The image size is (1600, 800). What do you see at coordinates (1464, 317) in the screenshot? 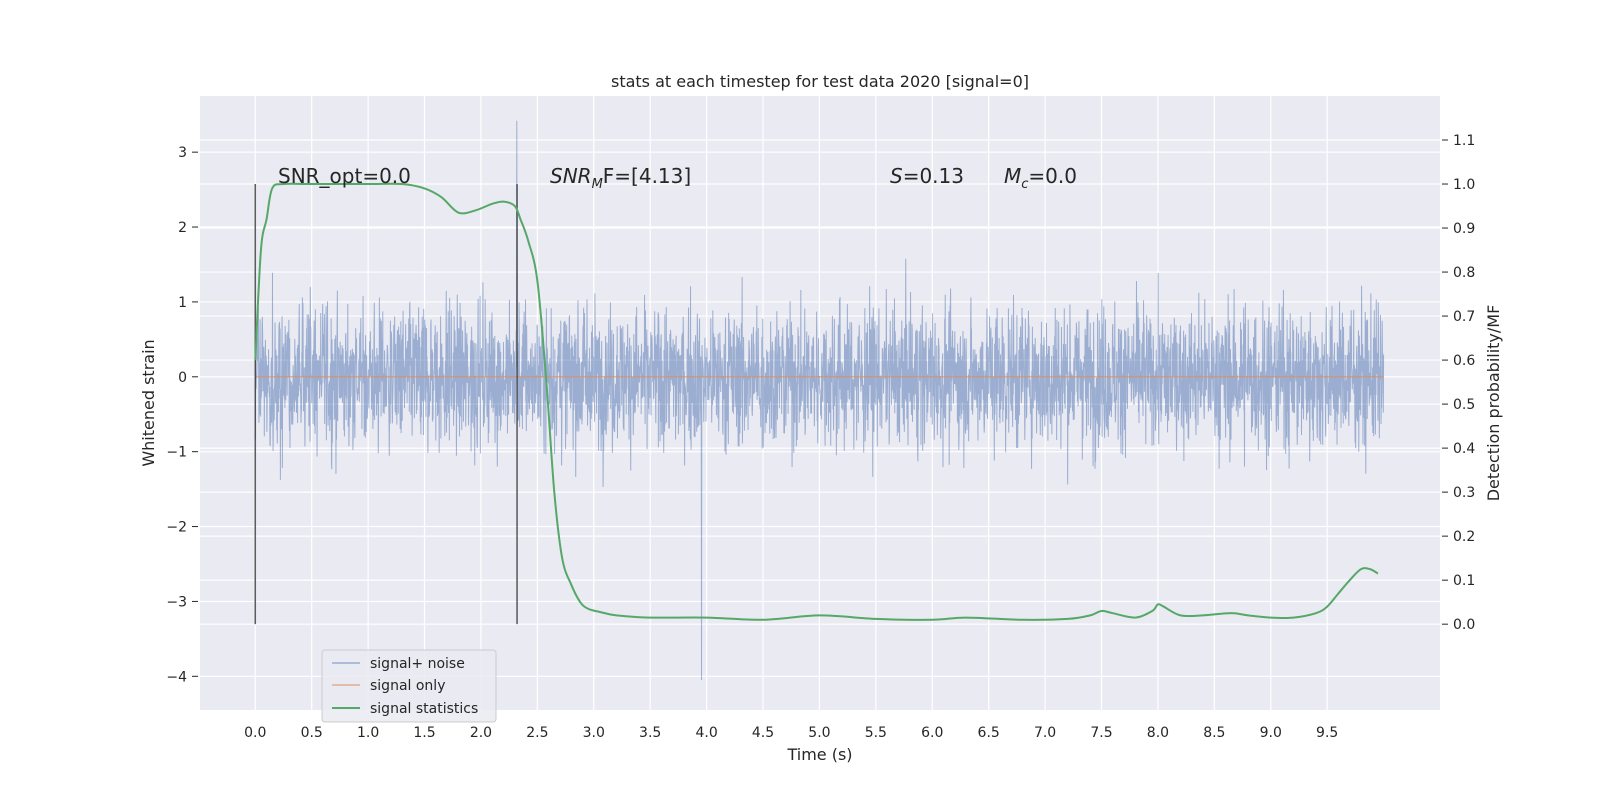
I see `y-right-tick-label: 0.7` at bounding box center [1464, 317].